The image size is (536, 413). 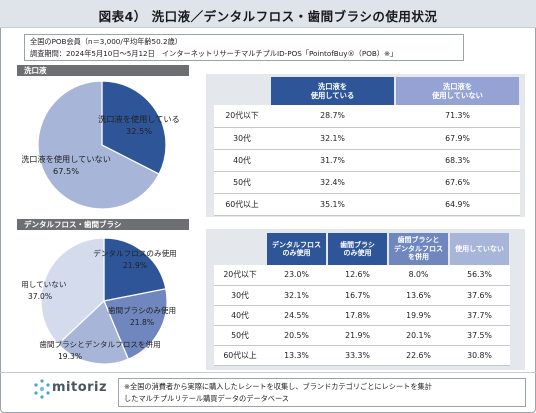 I want to click on cell-both: 13.6%, so click(x=418, y=295).